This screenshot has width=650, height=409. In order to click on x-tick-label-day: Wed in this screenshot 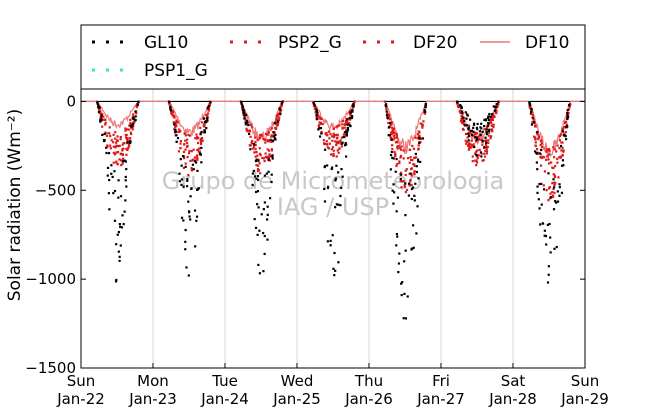, I will do `click(297, 381)`.